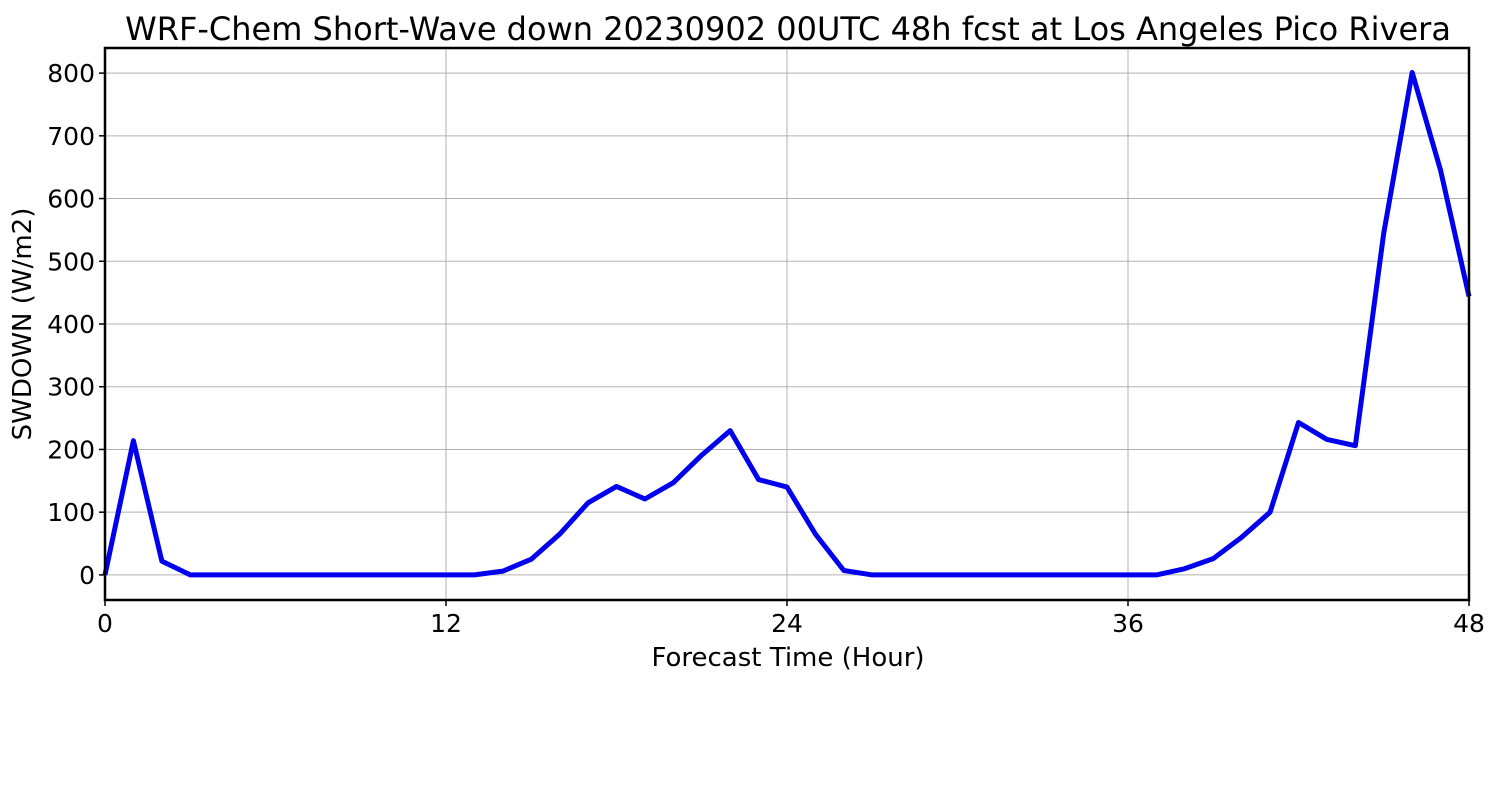  I want to click on x-tick-label: 24, so click(787, 623).